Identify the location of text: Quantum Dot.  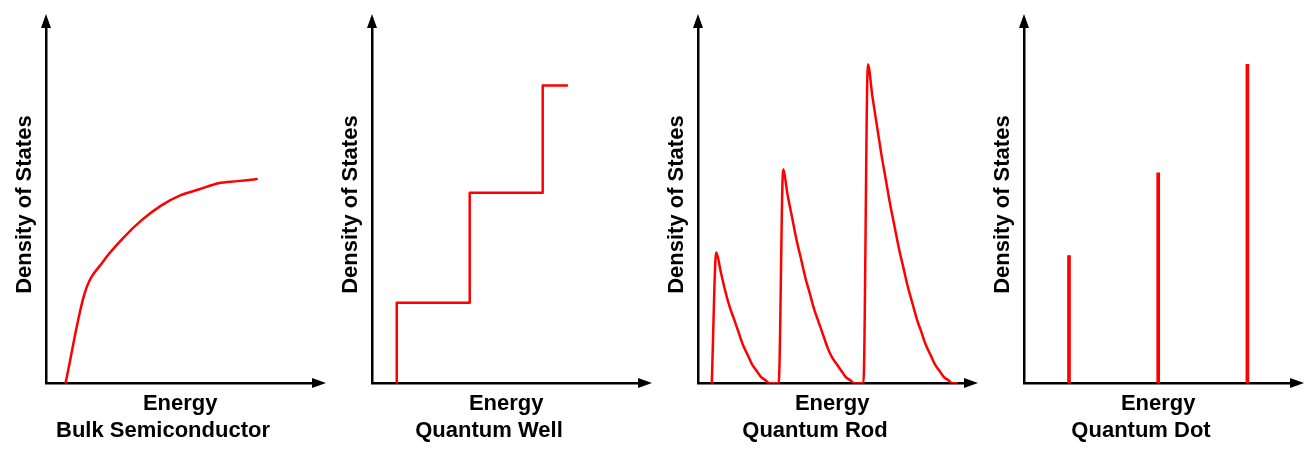
(1141, 429).